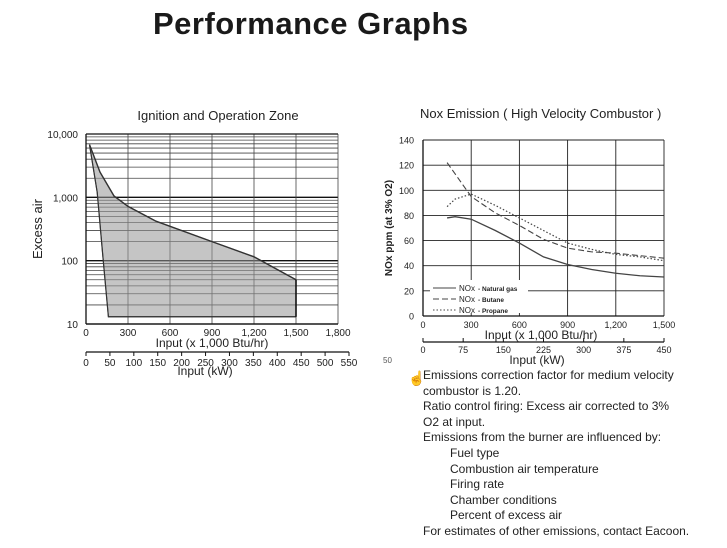 This screenshot has height=548, width=727. Describe the element at coordinates (389, 228) in the screenshot. I see `chart2-y-label: NOx ppm (at 3% O2)` at that location.